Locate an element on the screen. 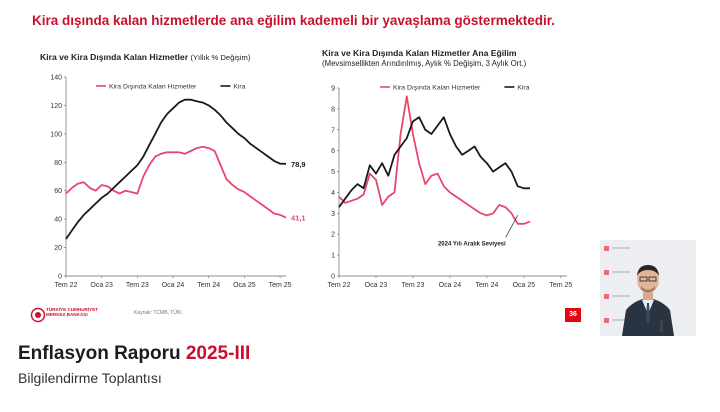  right-x-tick-label: Oca 25 is located at coordinates (524, 285).